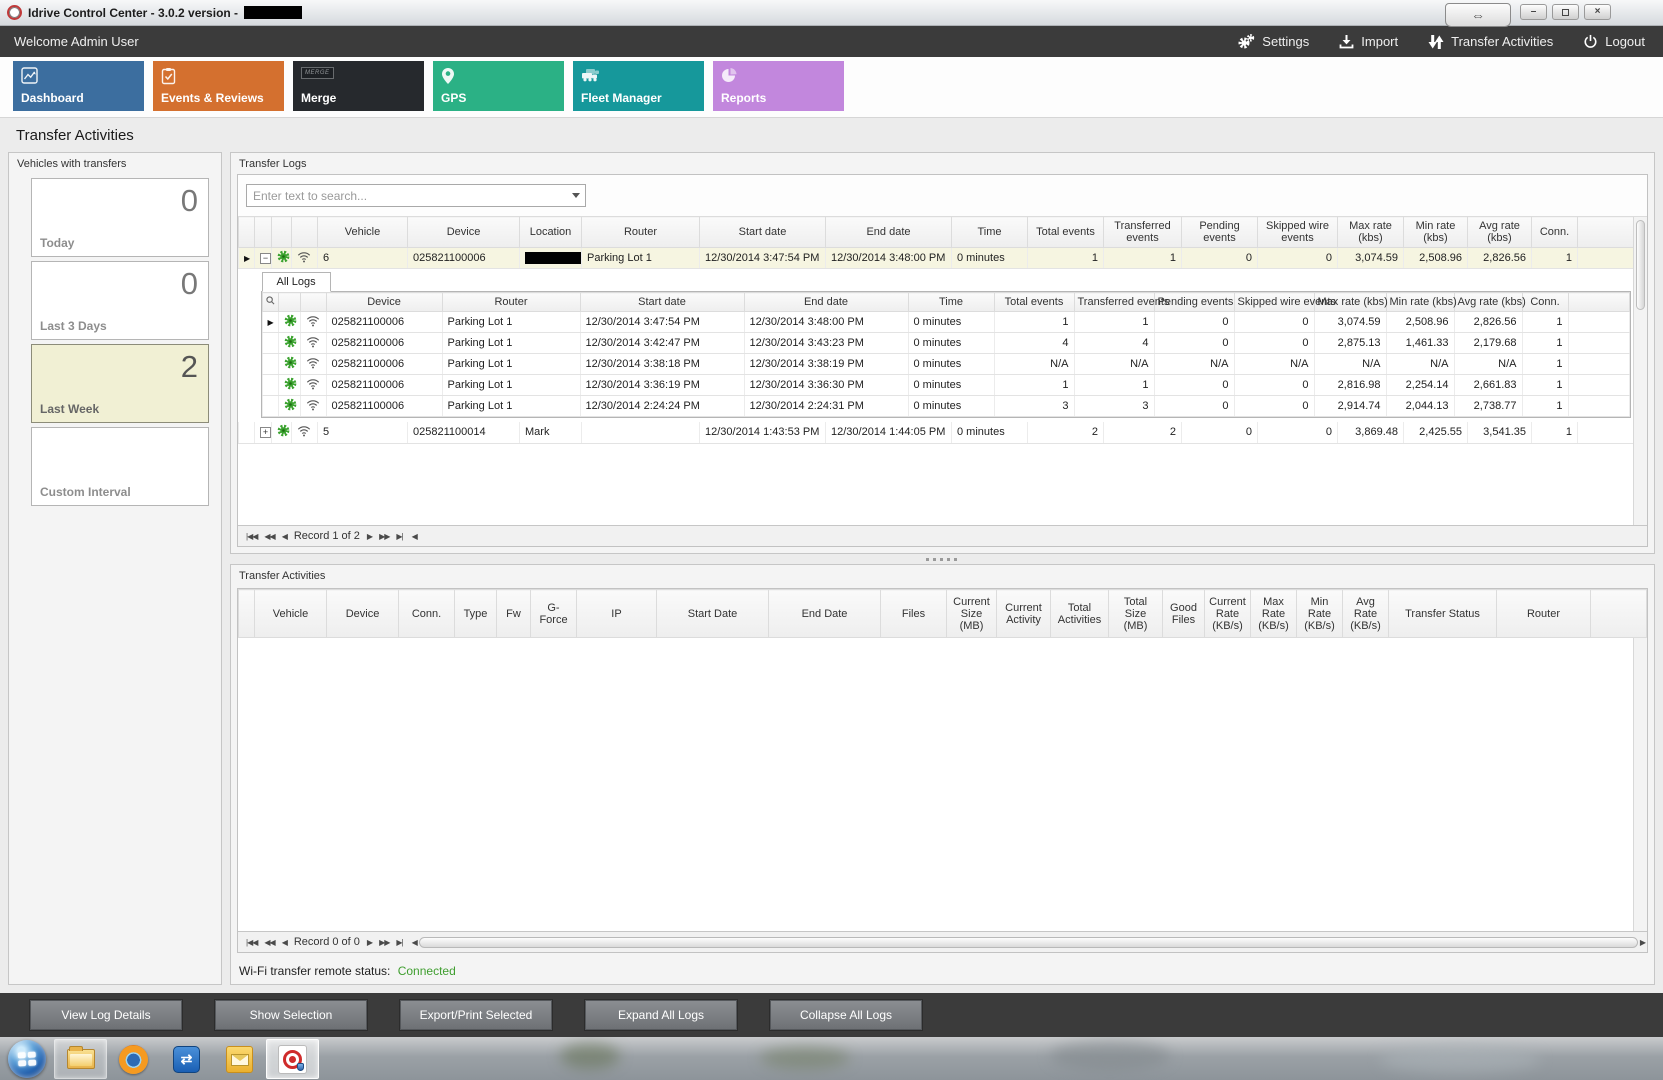  I want to click on maximize-button, so click(1565, 12).